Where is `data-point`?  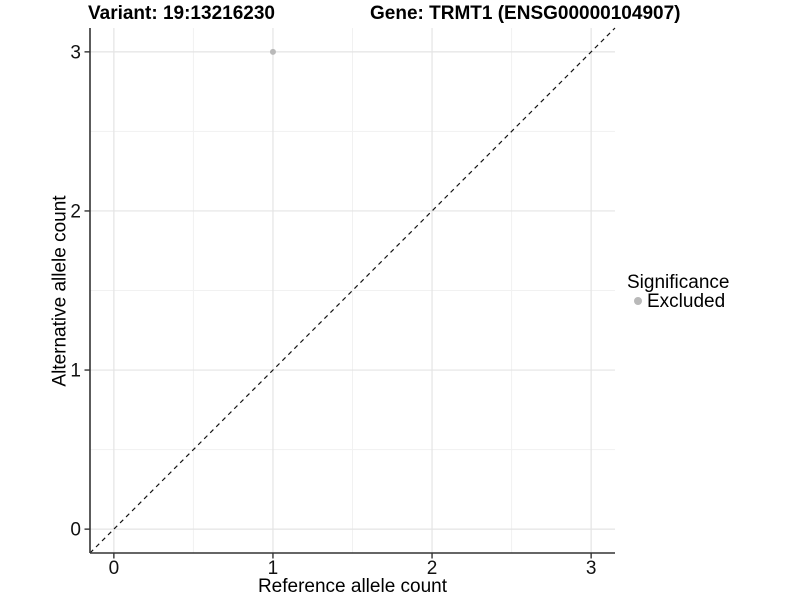
data-point is located at coordinates (272, 51).